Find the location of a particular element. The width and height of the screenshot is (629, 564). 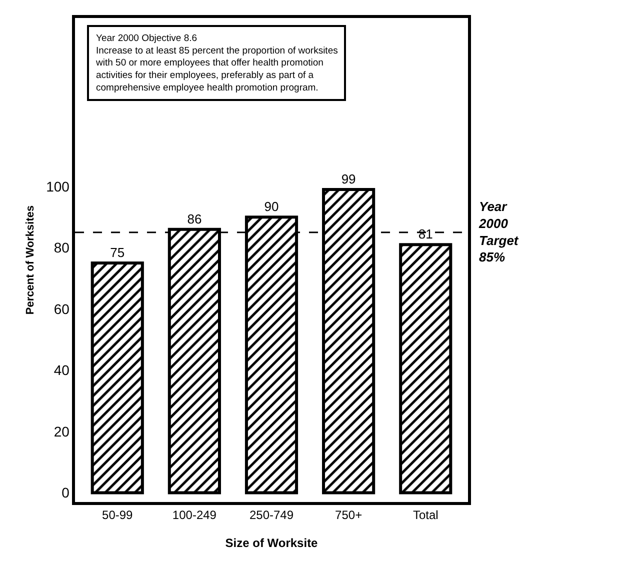

y-tick-label: 60 is located at coordinates (62, 308).